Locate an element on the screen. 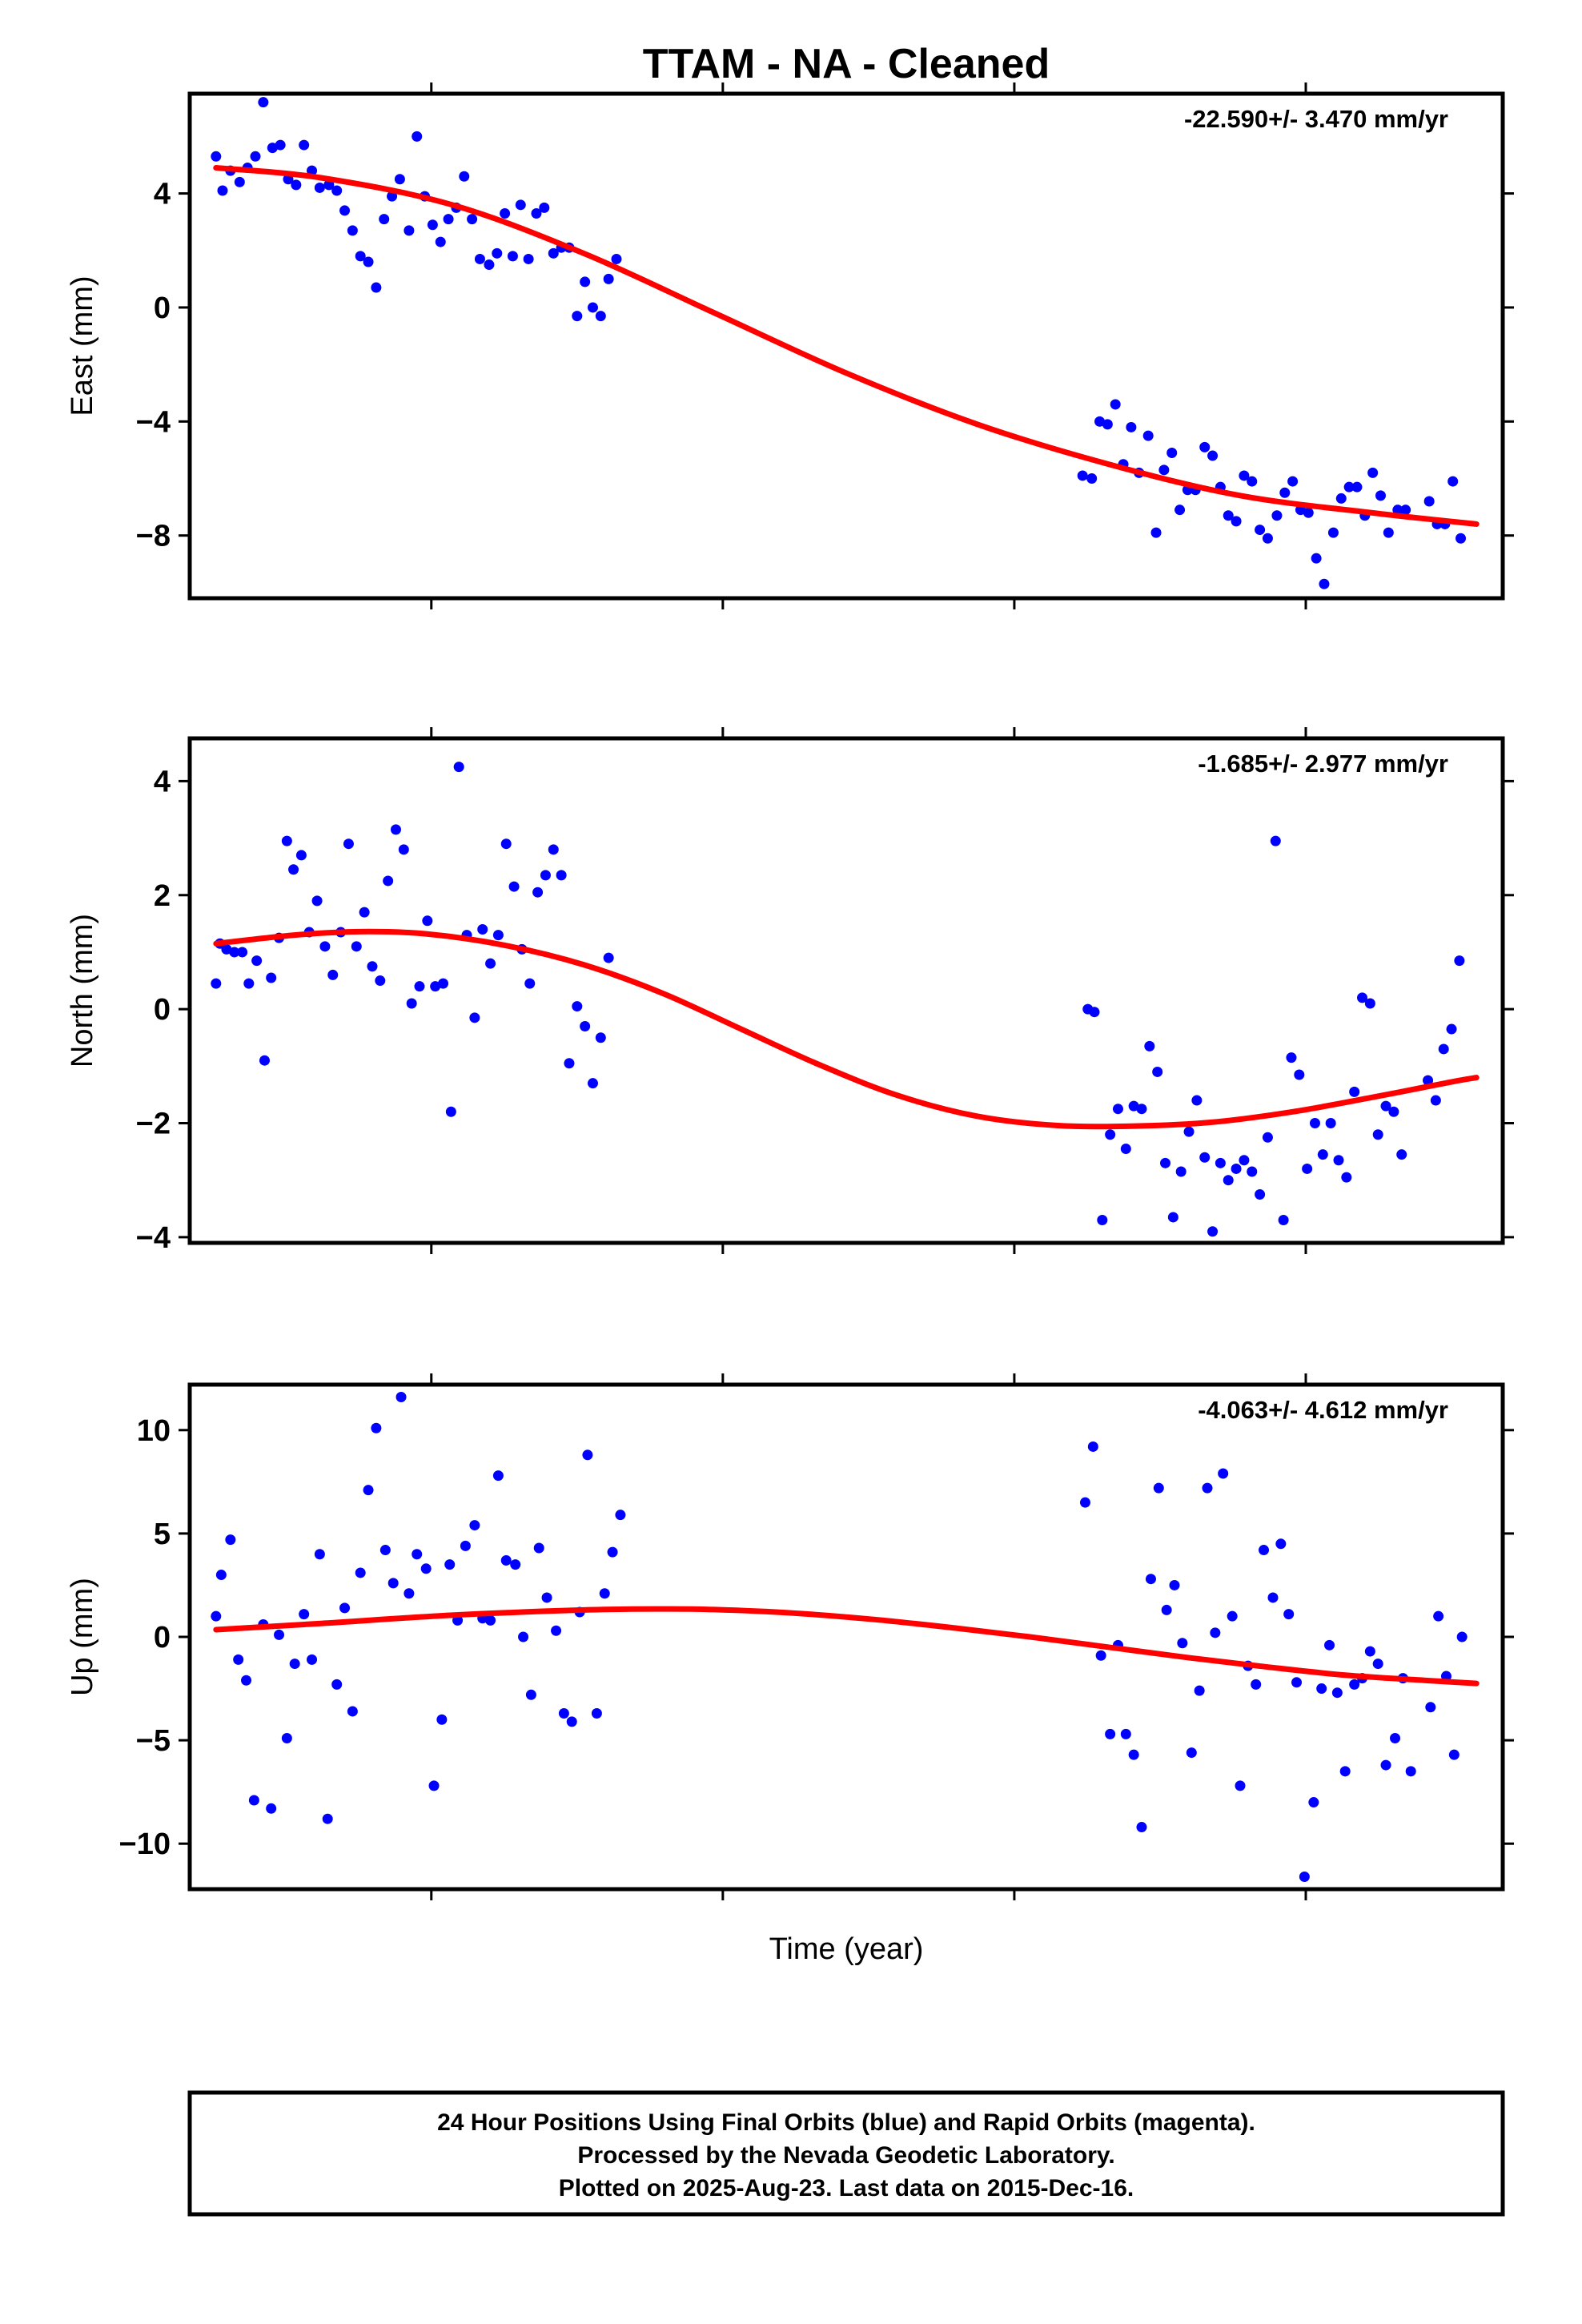 The width and height of the screenshot is (1582, 2324). north-ytick-label: 0 is located at coordinates (162, 1010).